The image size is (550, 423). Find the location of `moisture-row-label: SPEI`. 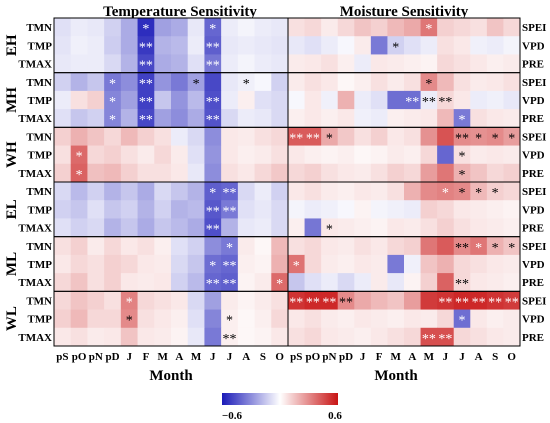

moisture-row-label: SPEI is located at coordinates (534, 192).